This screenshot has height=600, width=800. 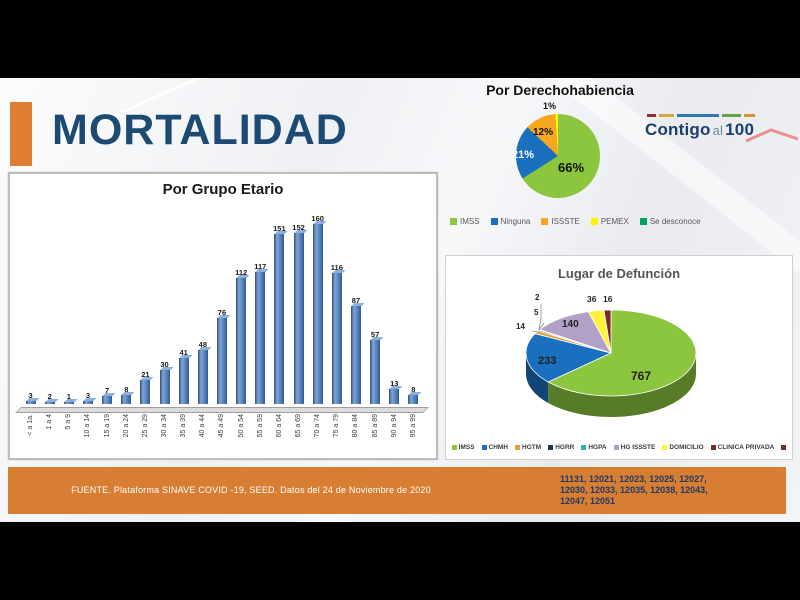 I want to click on bar-group-19: 13, so click(x=394, y=391).